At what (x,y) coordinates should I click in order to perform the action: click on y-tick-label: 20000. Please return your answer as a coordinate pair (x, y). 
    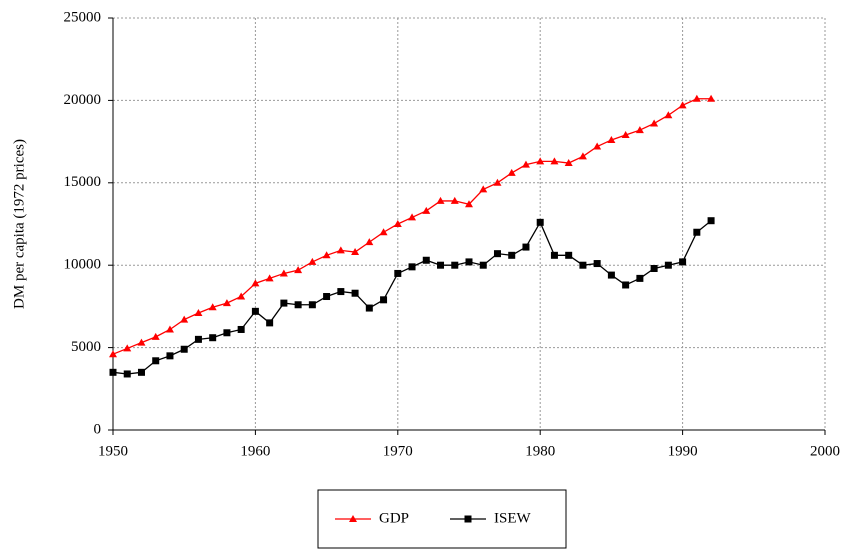
    Looking at the image, I should click on (83, 100).